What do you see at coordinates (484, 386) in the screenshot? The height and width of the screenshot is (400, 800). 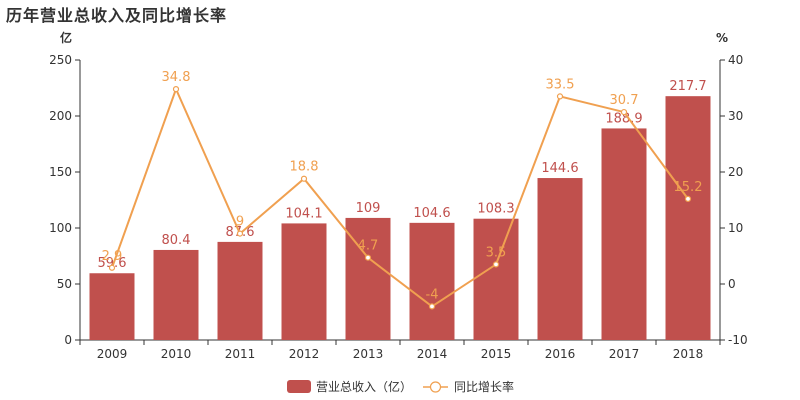 I see `legend-line-label: 同比增长率` at bounding box center [484, 386].